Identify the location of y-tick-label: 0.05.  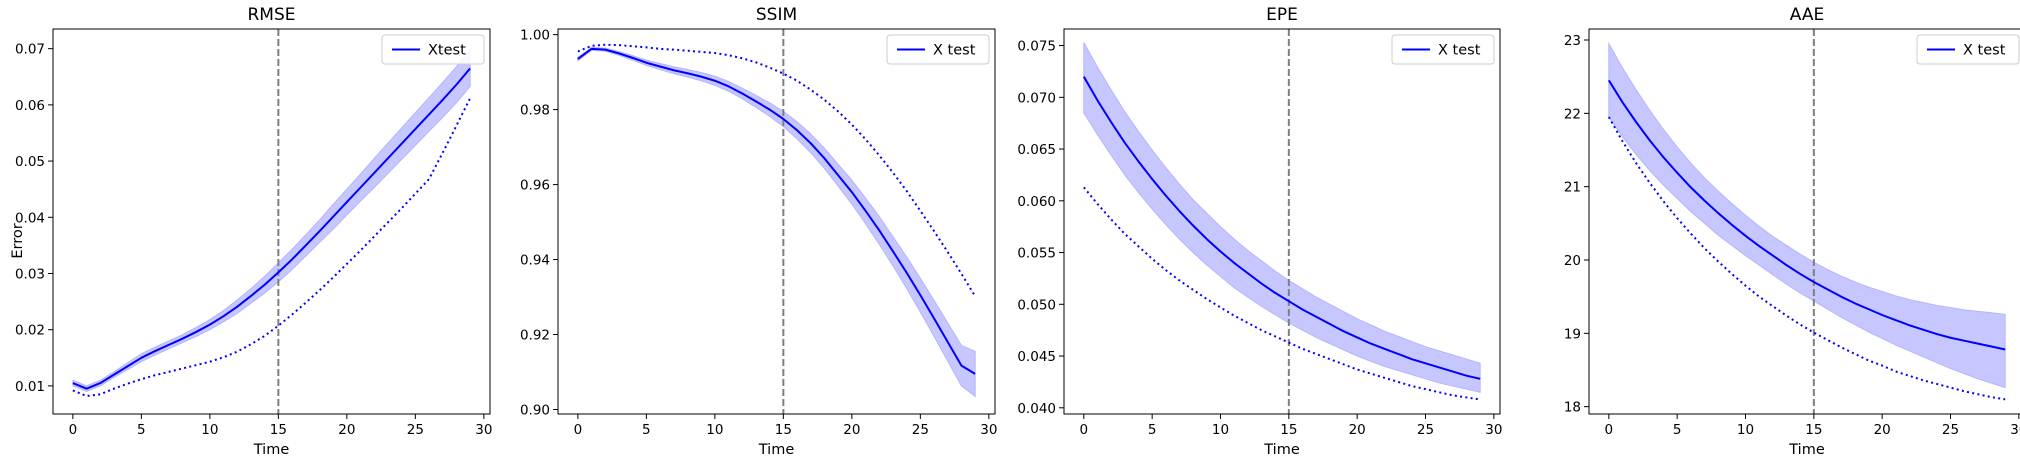
(30, 162).